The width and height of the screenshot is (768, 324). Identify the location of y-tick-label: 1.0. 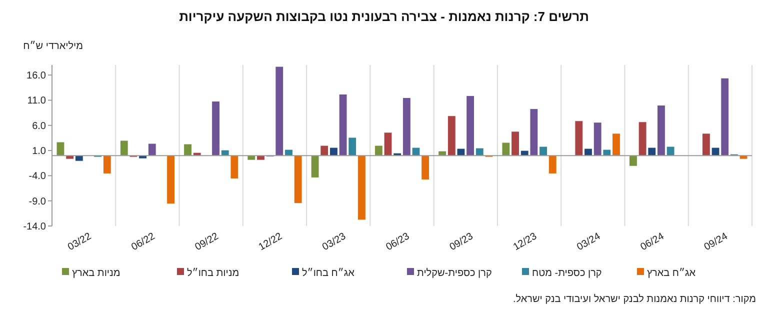
(39, 152).